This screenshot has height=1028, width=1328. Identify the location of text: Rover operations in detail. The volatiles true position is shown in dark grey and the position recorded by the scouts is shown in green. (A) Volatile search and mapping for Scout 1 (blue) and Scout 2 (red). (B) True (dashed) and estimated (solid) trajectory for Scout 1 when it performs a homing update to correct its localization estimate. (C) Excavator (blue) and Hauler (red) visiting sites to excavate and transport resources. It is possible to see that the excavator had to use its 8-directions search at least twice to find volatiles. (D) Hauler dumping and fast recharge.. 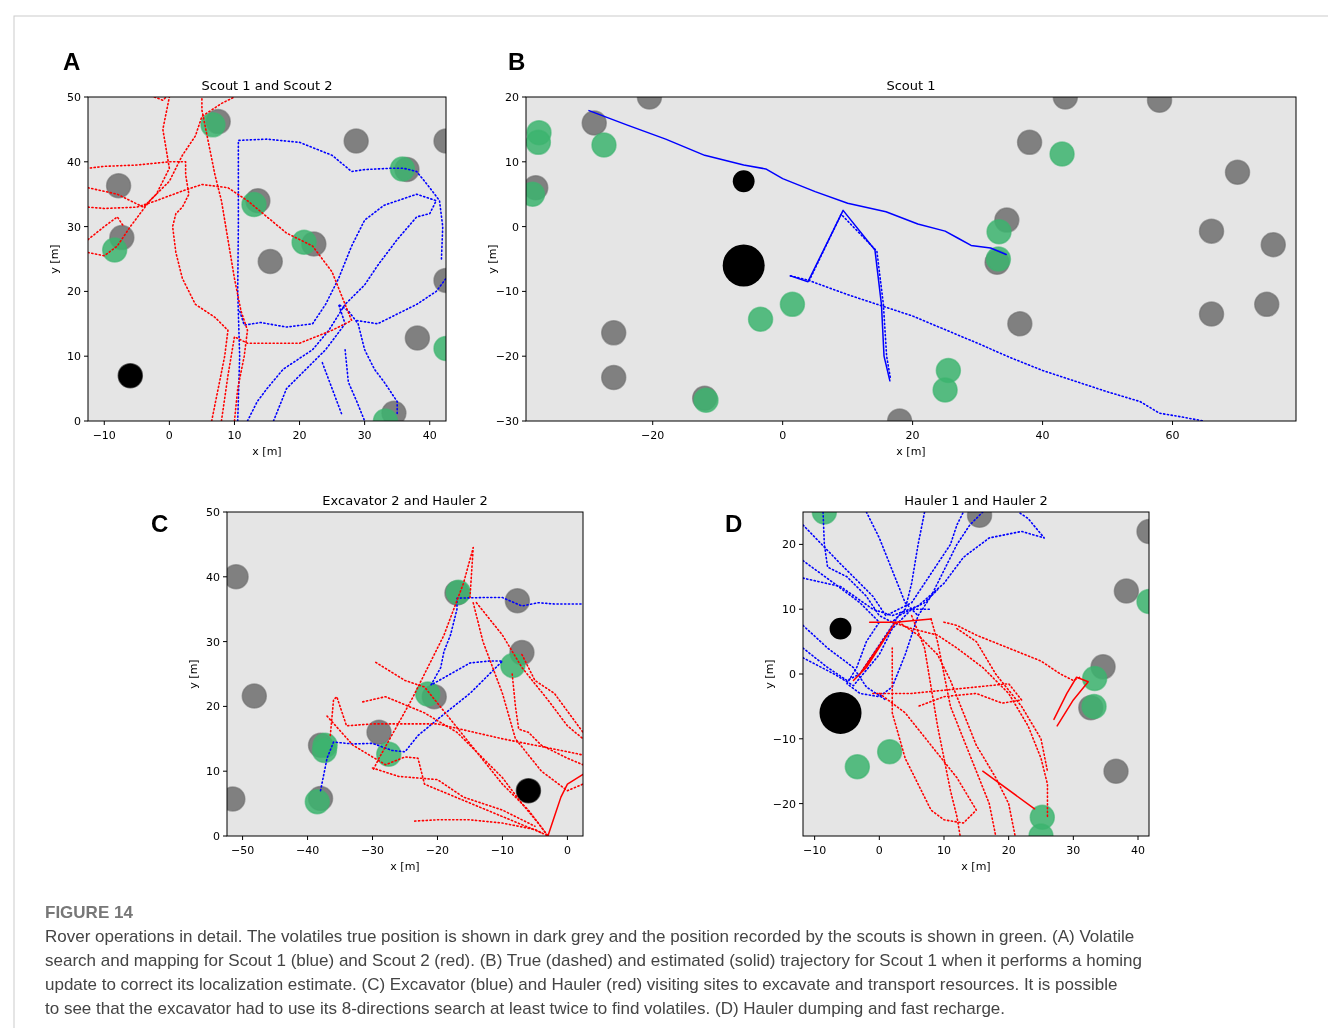
(594, 972).